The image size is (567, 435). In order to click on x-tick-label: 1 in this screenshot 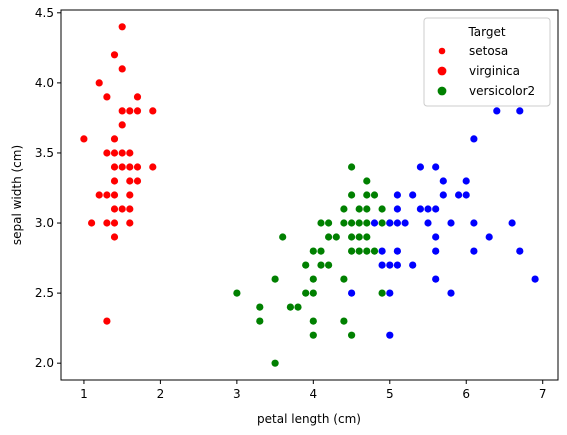, I will do `click(84, 394)`.